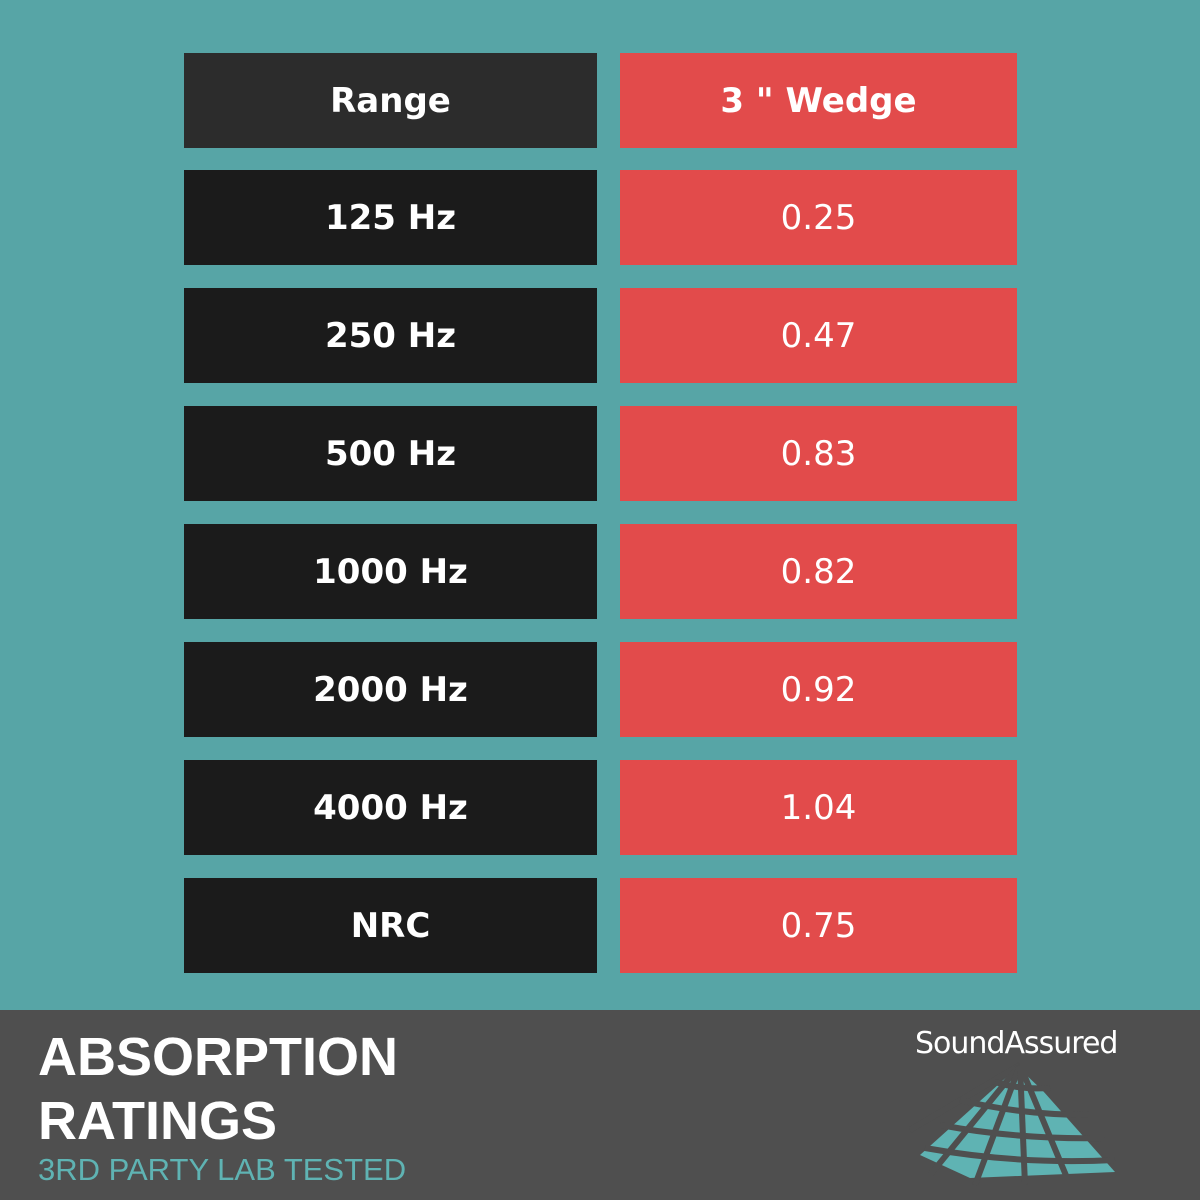 Image resolution: width=1200 pixels, height=1200 pixels. I want to click on value-cell: 0.83, so click(818, 453).